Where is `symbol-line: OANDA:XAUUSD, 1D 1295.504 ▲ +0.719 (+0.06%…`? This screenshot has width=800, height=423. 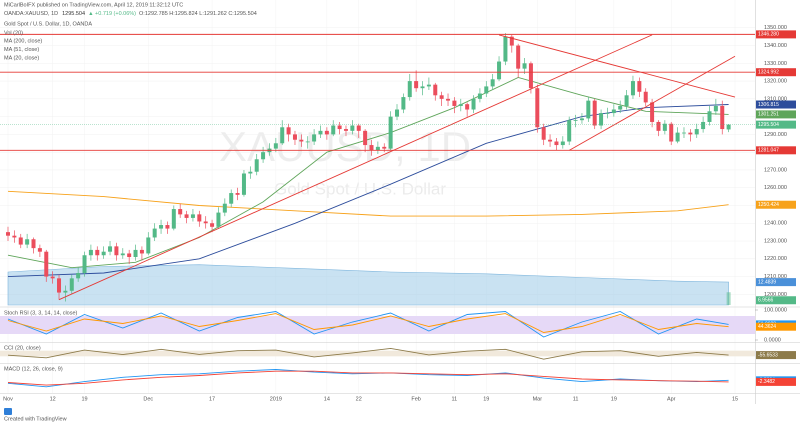 symbol-line: OANDA:XAUUSD, 1D 1295.504 ▲ +0.719 (+0.06%… is located at coordinates (130, 14).